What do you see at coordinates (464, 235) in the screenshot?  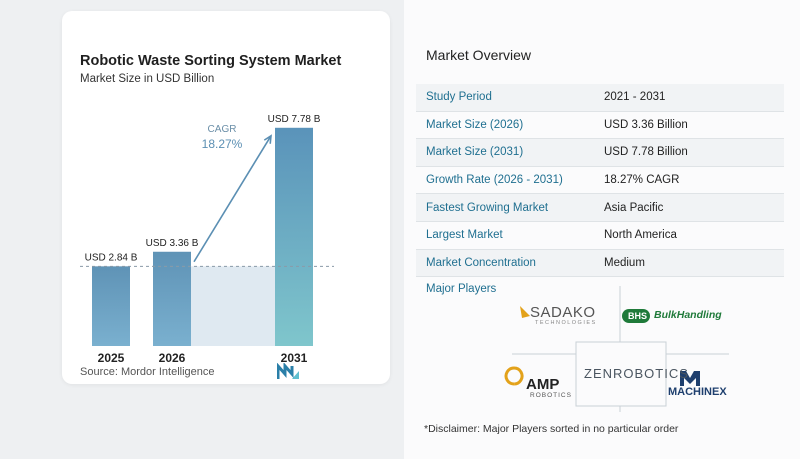 I see `overview-row-label: Largest Market` at bounding box center [464, 235].